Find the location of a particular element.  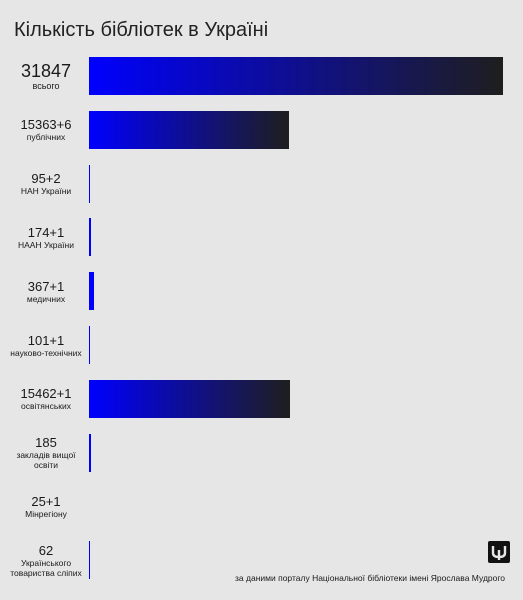

value-label: 25+1 is located at coordinates (46, 501).